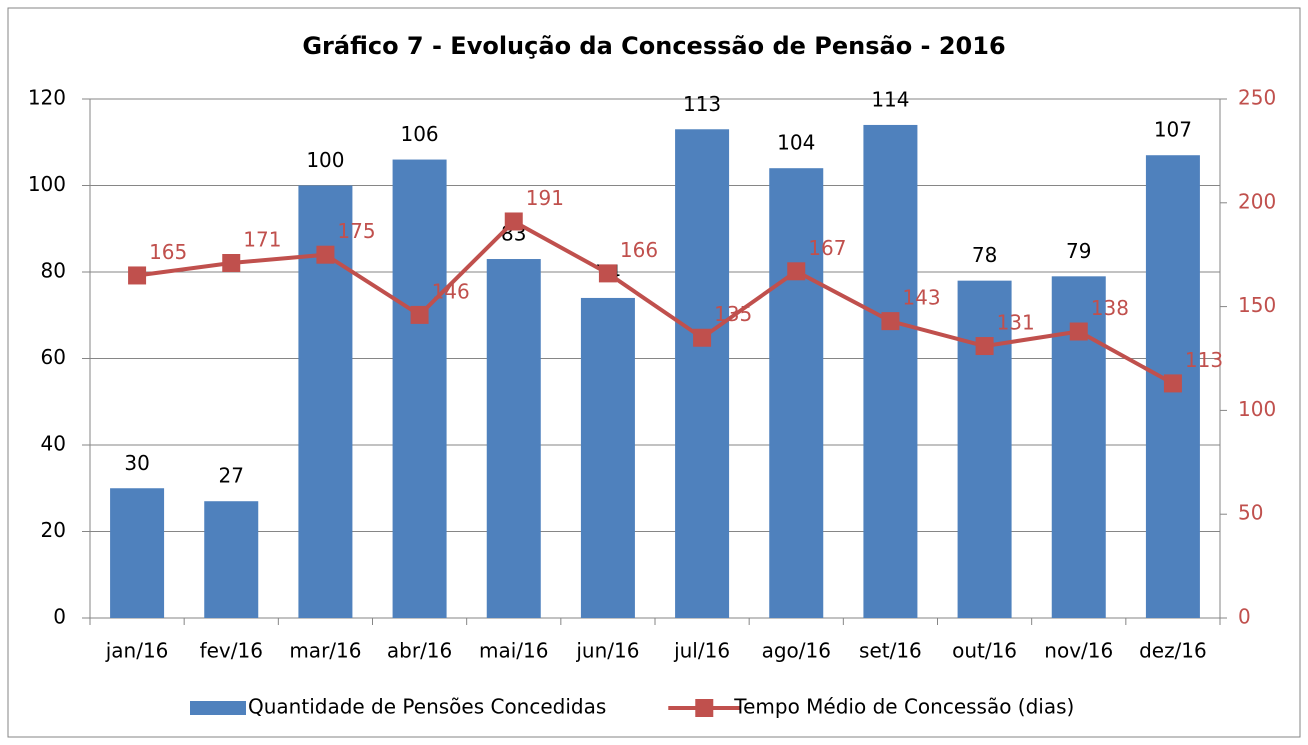  What do you see at coordinates (325, 160) in the screenshot?
I see `bar-value-label: 100` at bounding box center [325, 160].